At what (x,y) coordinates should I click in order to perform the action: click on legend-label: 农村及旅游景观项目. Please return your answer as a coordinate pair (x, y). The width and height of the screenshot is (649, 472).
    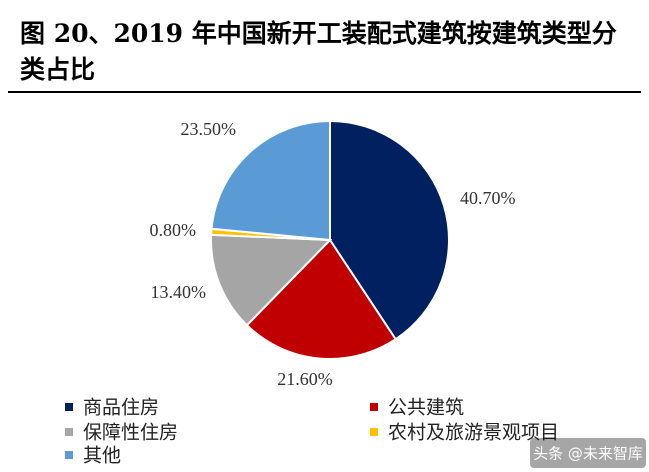
    Looking at the image, I should click on (473, 433).